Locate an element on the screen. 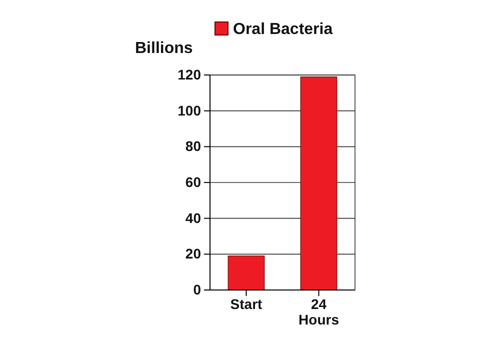 Image resolution: width=501 pixels, height=349 pixels. y-tick-label: 120 is located at coordinates (190, 74).